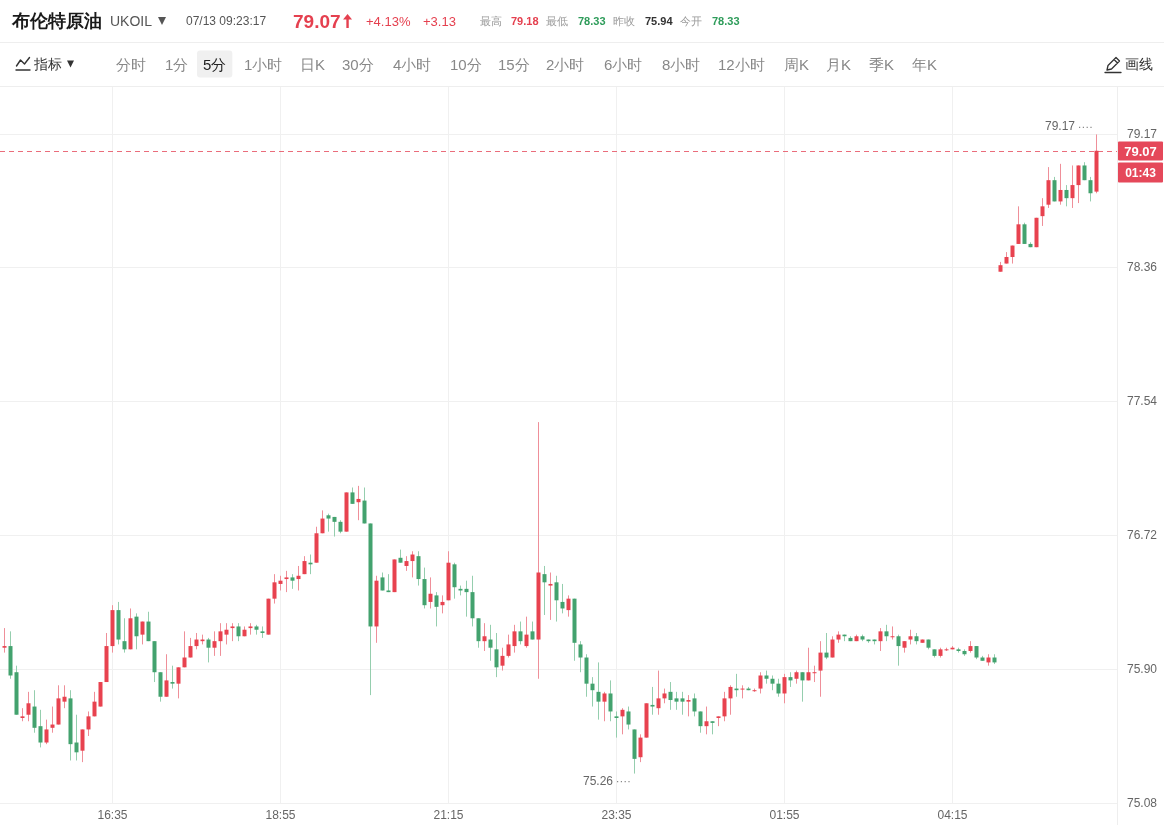 The image size is (1164, 825). What do you see at coordinates (514, 64) in the screenshot?
I see `text: 15分` at bounding box center [514, 64].